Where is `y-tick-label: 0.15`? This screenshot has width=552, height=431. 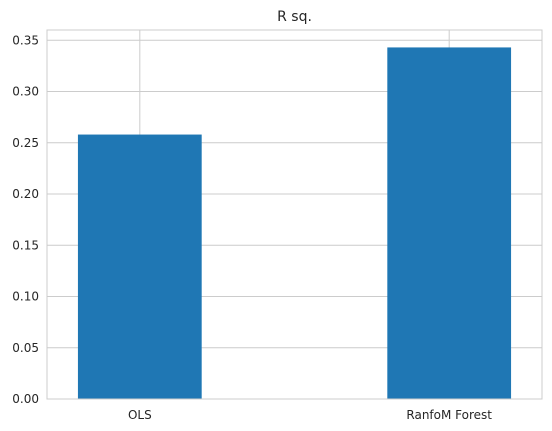 y-tick-label: 0.15 is located at coordinates (25, 245).